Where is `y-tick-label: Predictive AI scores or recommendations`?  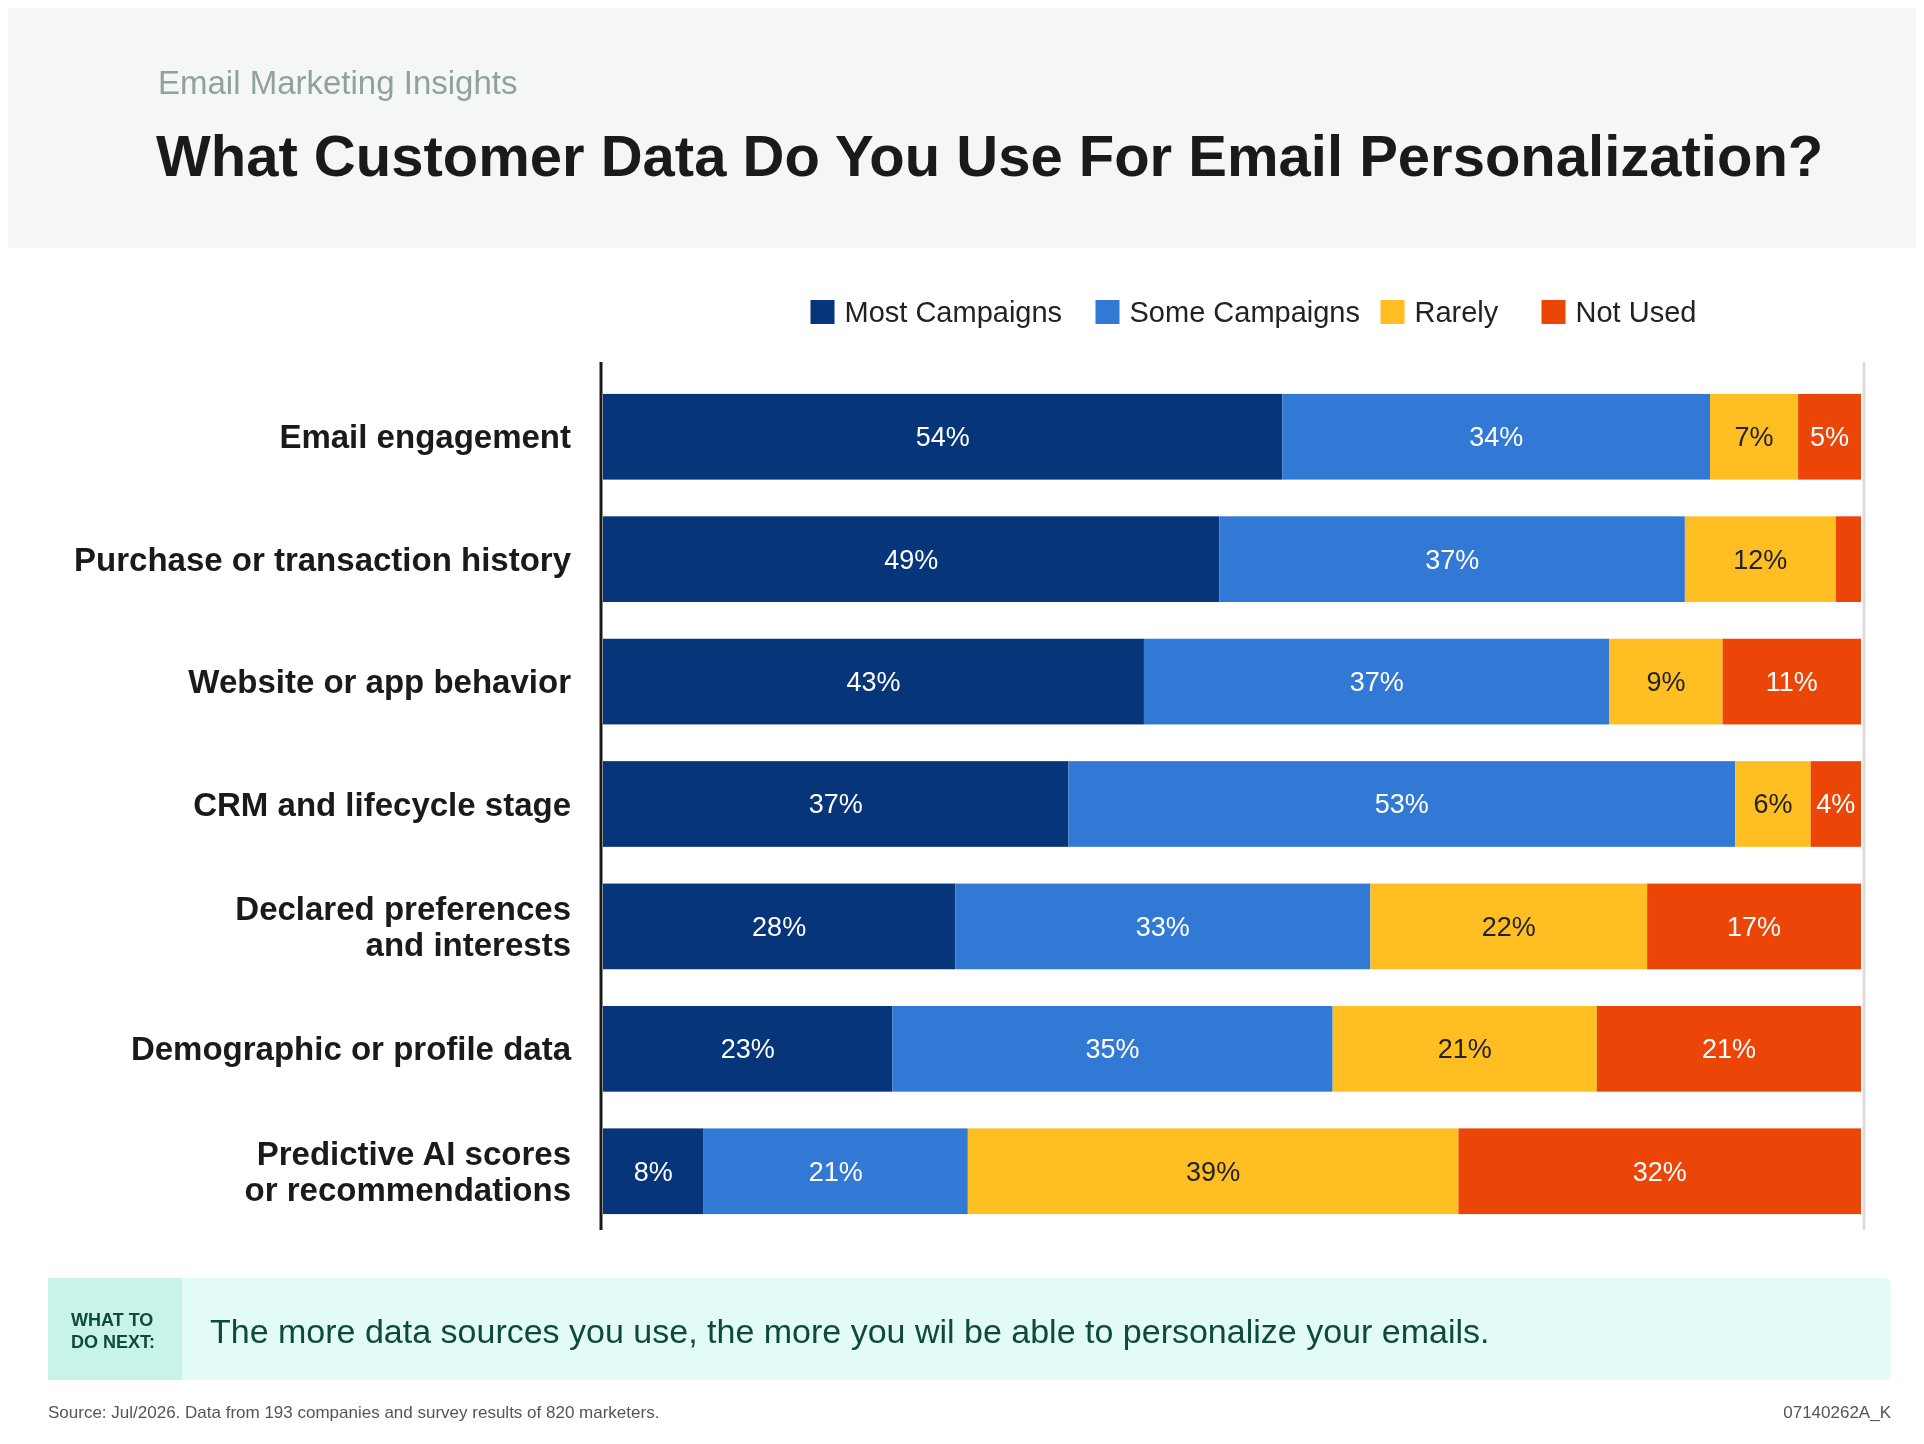 y-tick-label: Predictive AI scores or recommendations is located at coordinates (407, 1171).